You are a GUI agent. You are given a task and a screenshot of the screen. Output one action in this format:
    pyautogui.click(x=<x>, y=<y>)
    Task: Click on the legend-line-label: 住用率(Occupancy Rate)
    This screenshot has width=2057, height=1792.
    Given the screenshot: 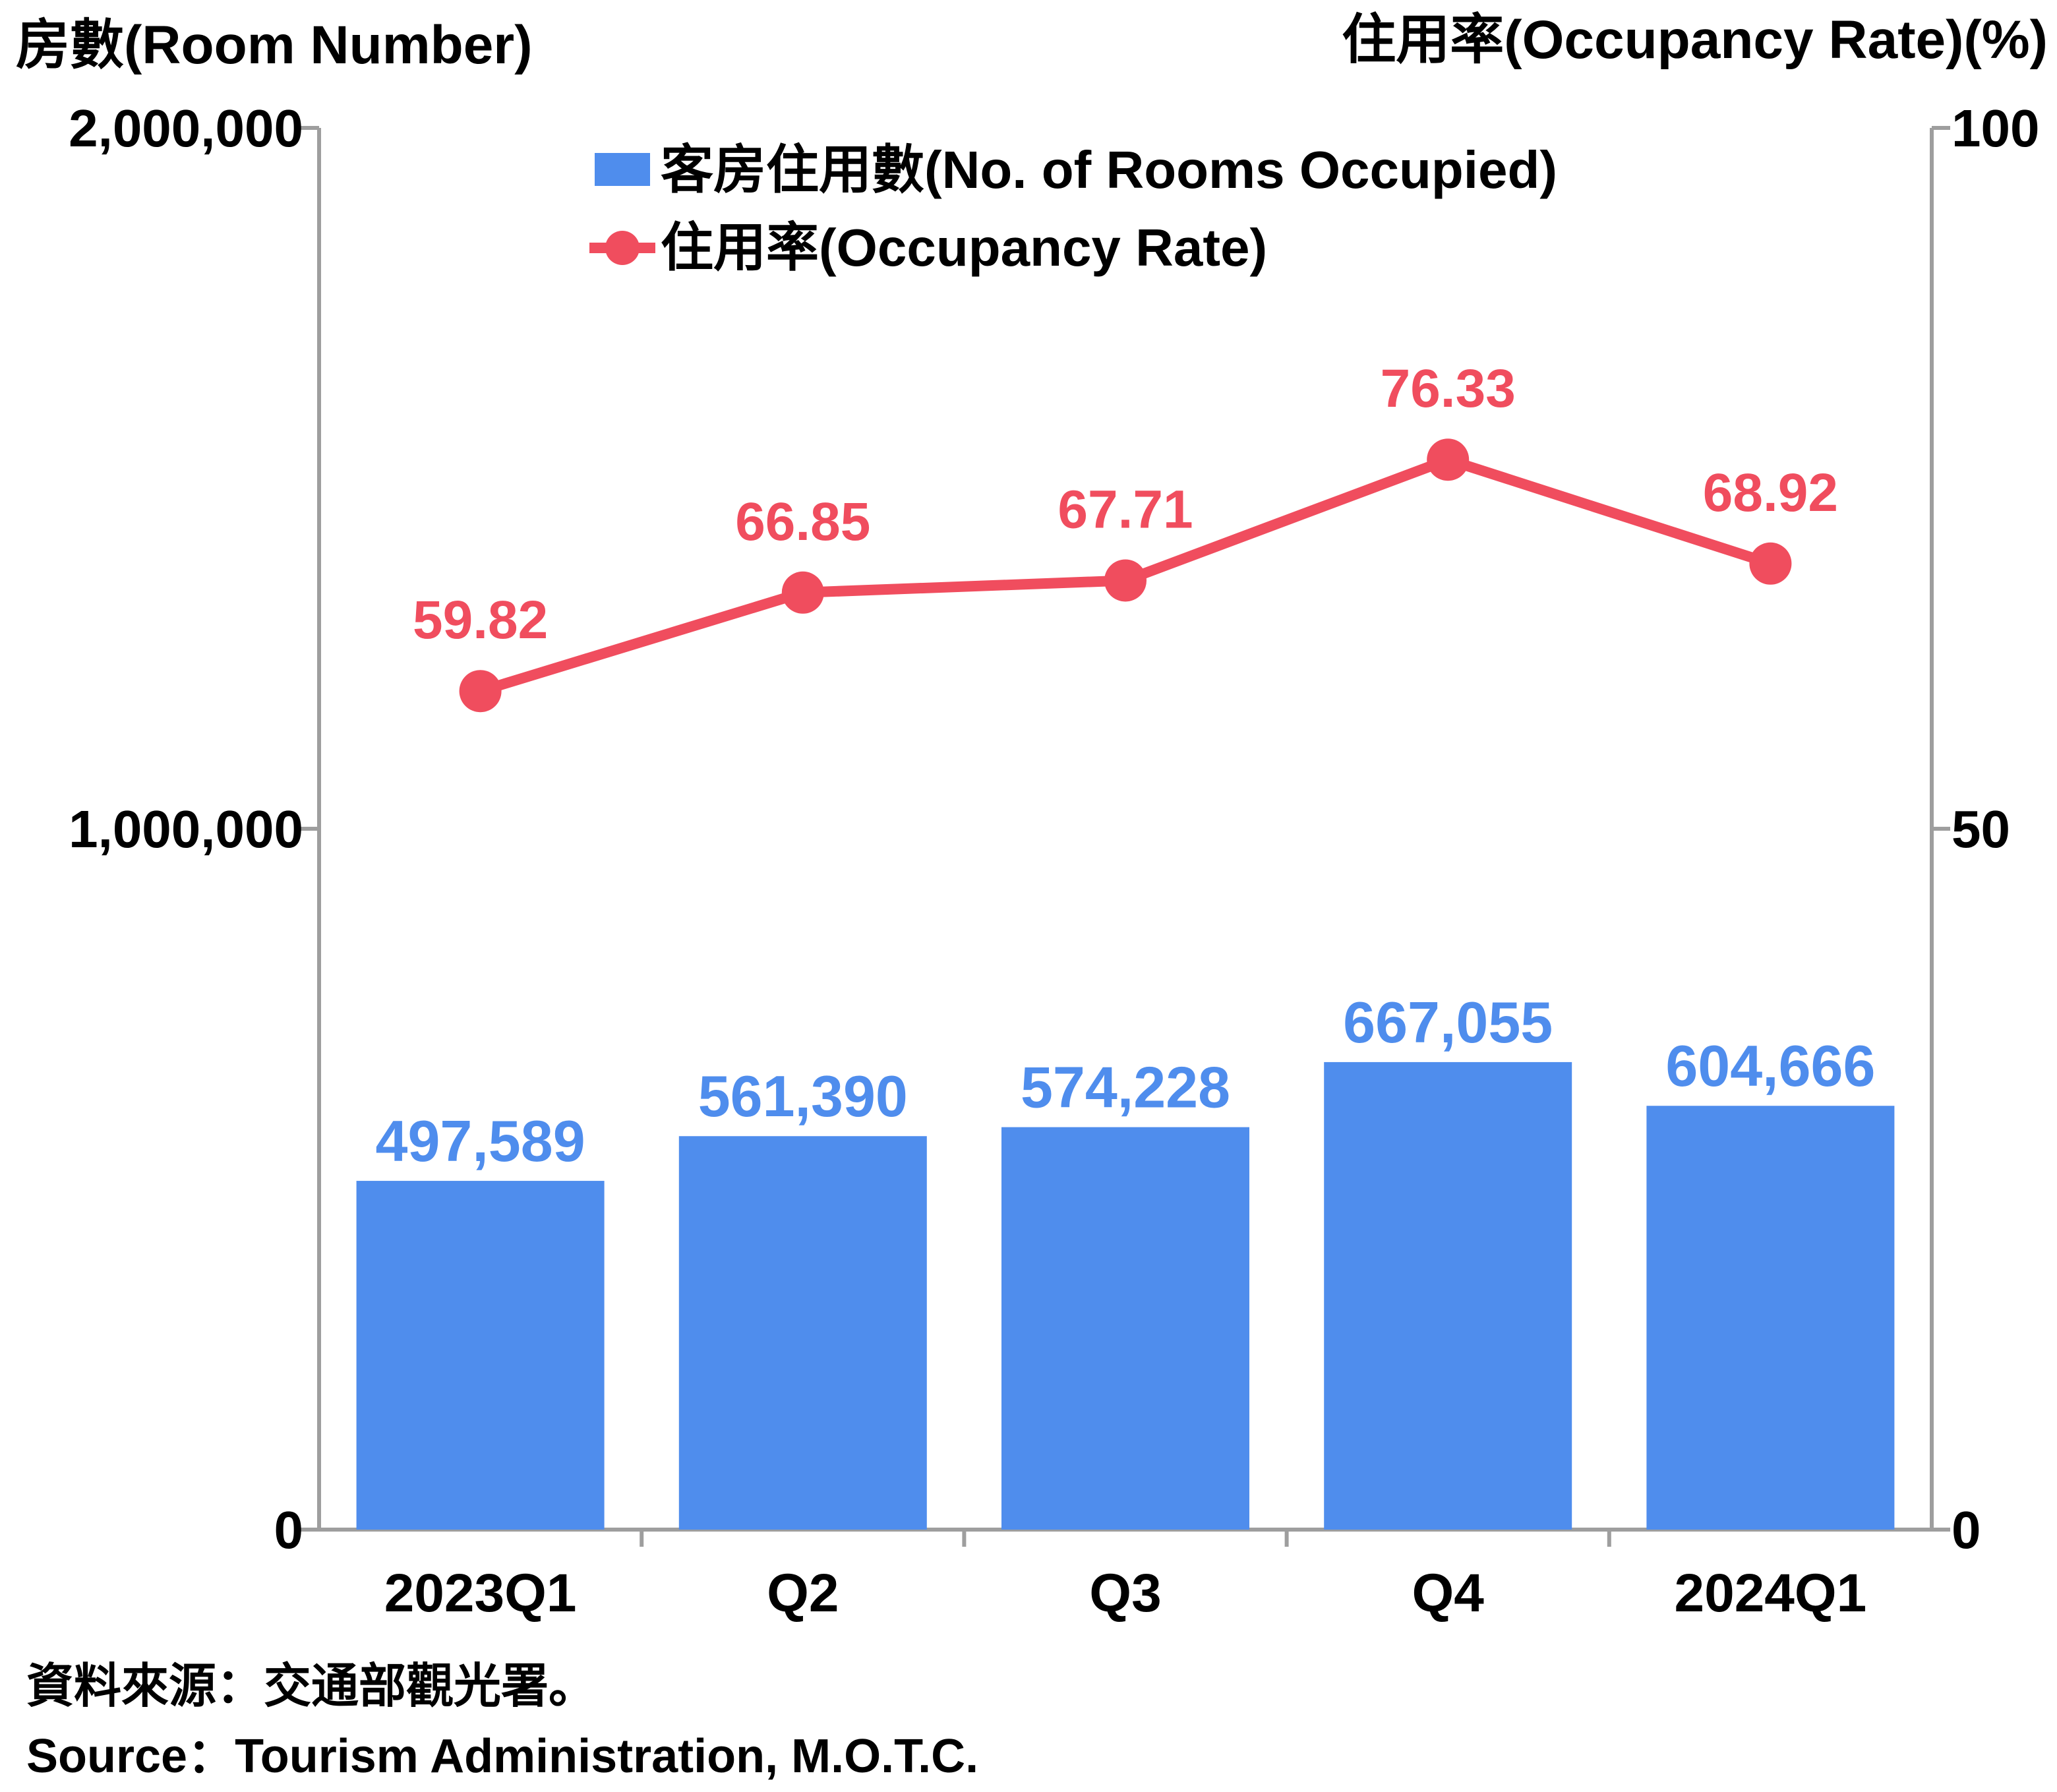 What is the action you would take?
    pyautogui.click(x=964, y=247)
    